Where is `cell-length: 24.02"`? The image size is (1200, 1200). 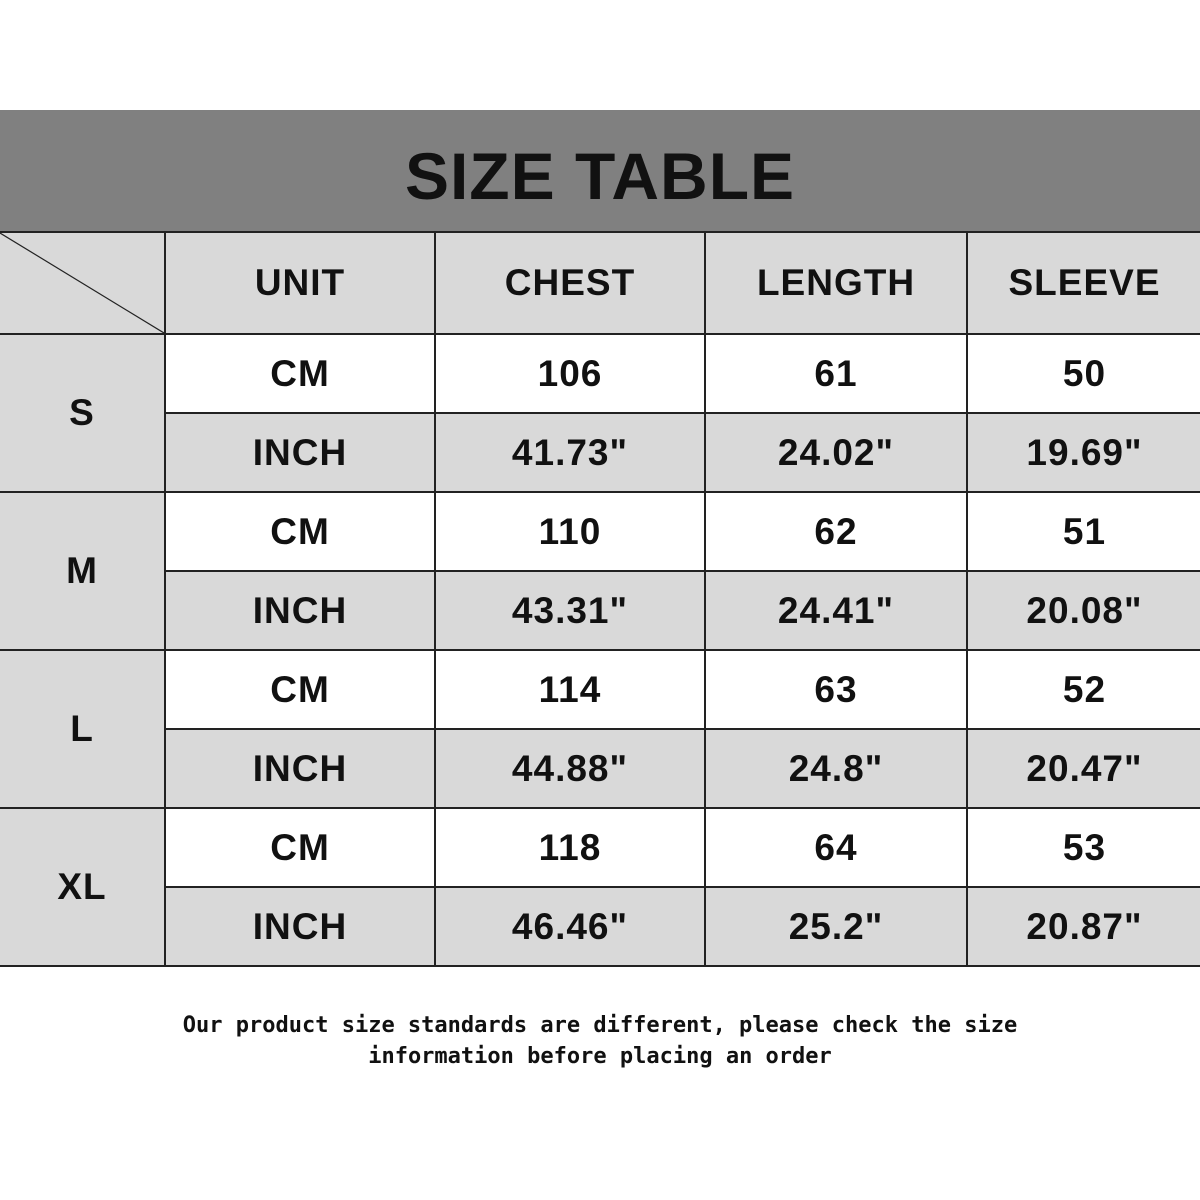
cell-length: 24.02" is located at coordinates (836, 452).